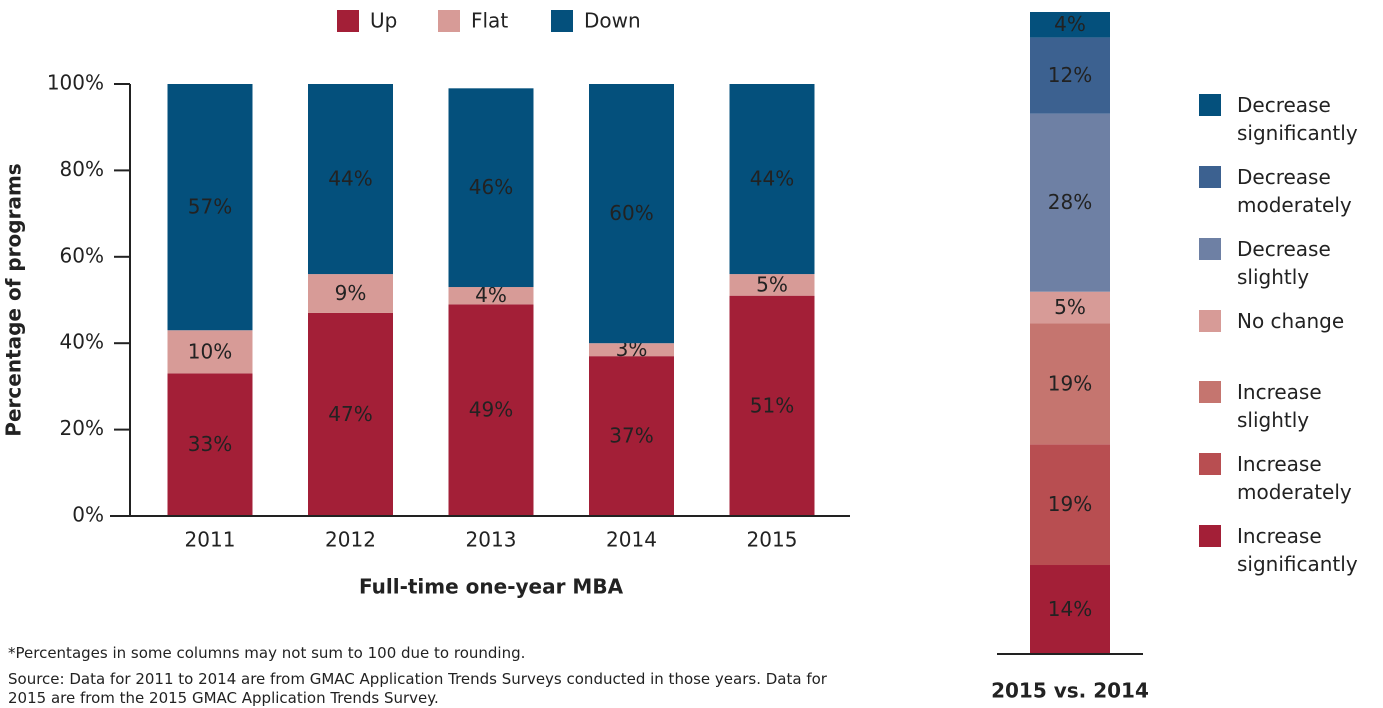  I want to click on data-label: 60%, so click(631, 213).